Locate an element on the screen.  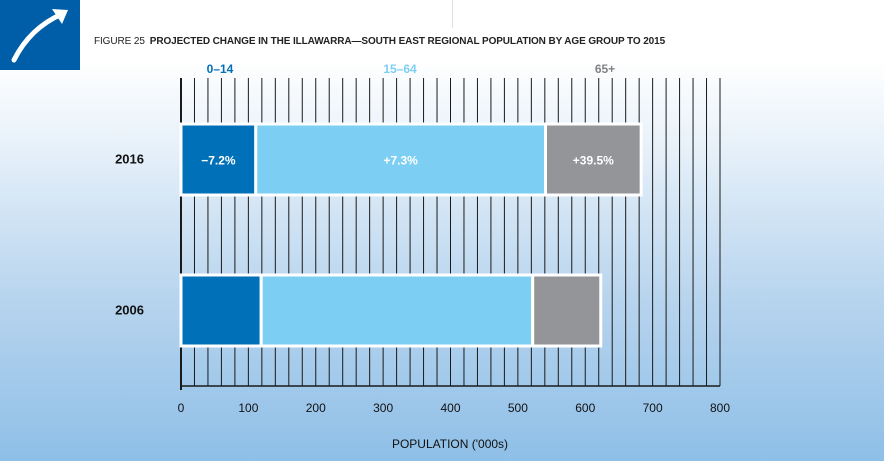
bar-2006-65+ is located at coordinates (567, 310).